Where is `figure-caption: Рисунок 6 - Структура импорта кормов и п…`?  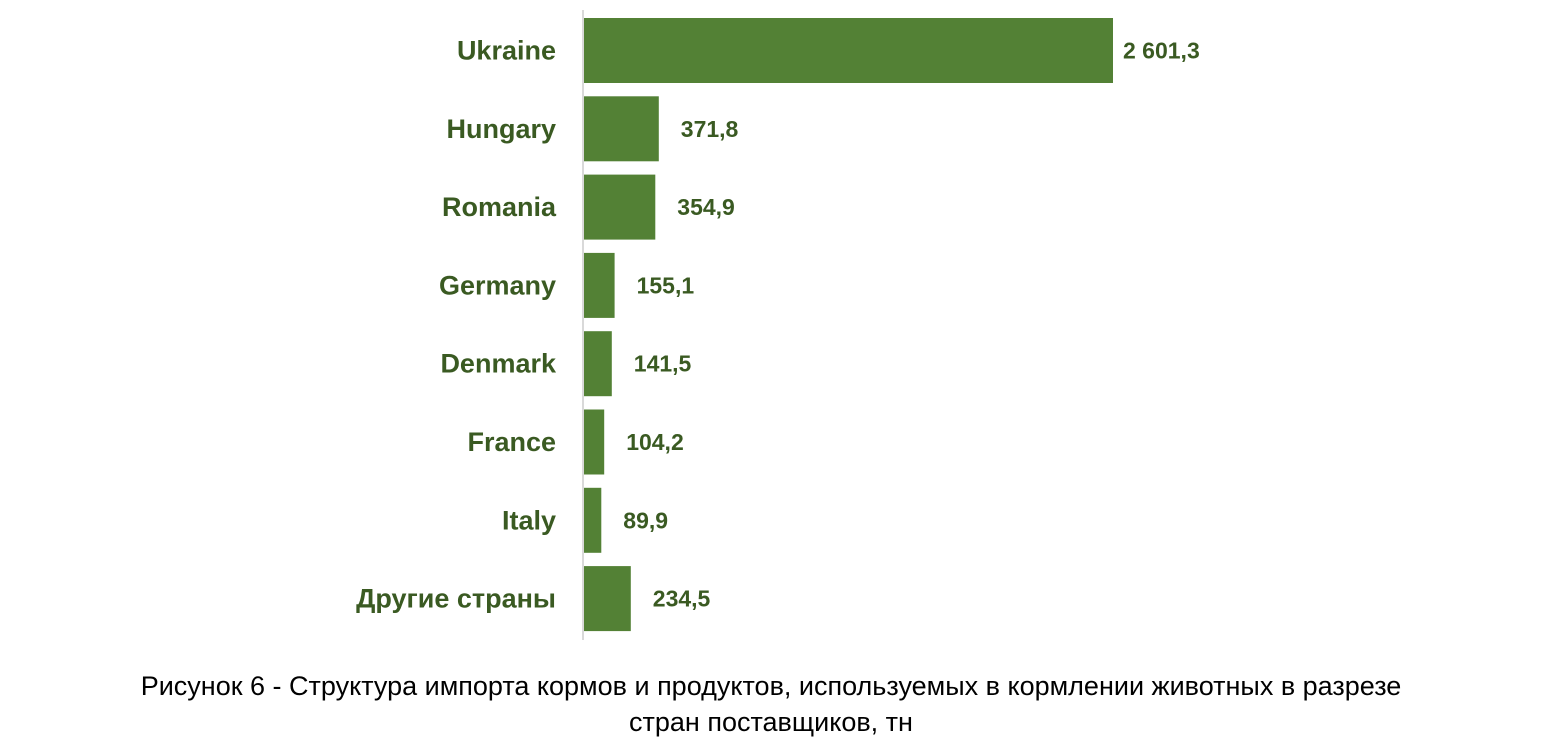
figure-caption: Рисунок 6 - Структура импорта кормов и п… is located at coordinates (771, 704).